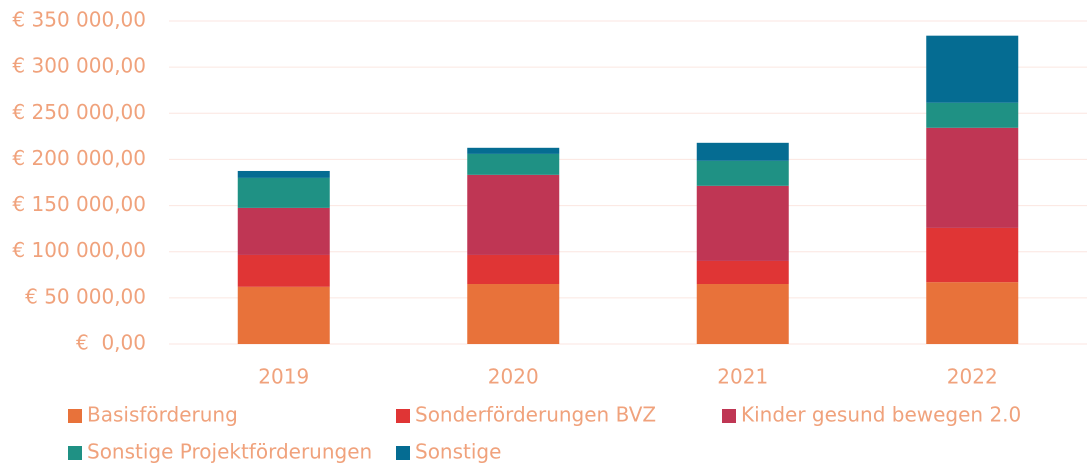 The width and height of the screenshot is (1087, 468). What do you see at coordinates (79, 20) in the screenshot?
I see `y-tick-label: € 350 000,00` at bounding box center [79, 20].